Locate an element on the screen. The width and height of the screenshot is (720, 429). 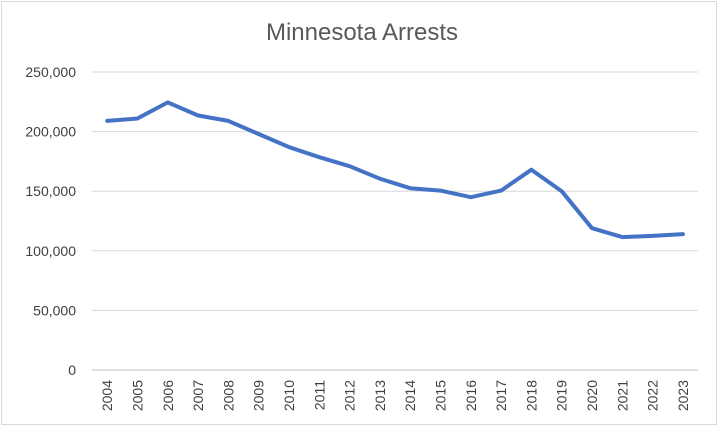
x-tick-label: 2004 is located at coordinates (107, 395).